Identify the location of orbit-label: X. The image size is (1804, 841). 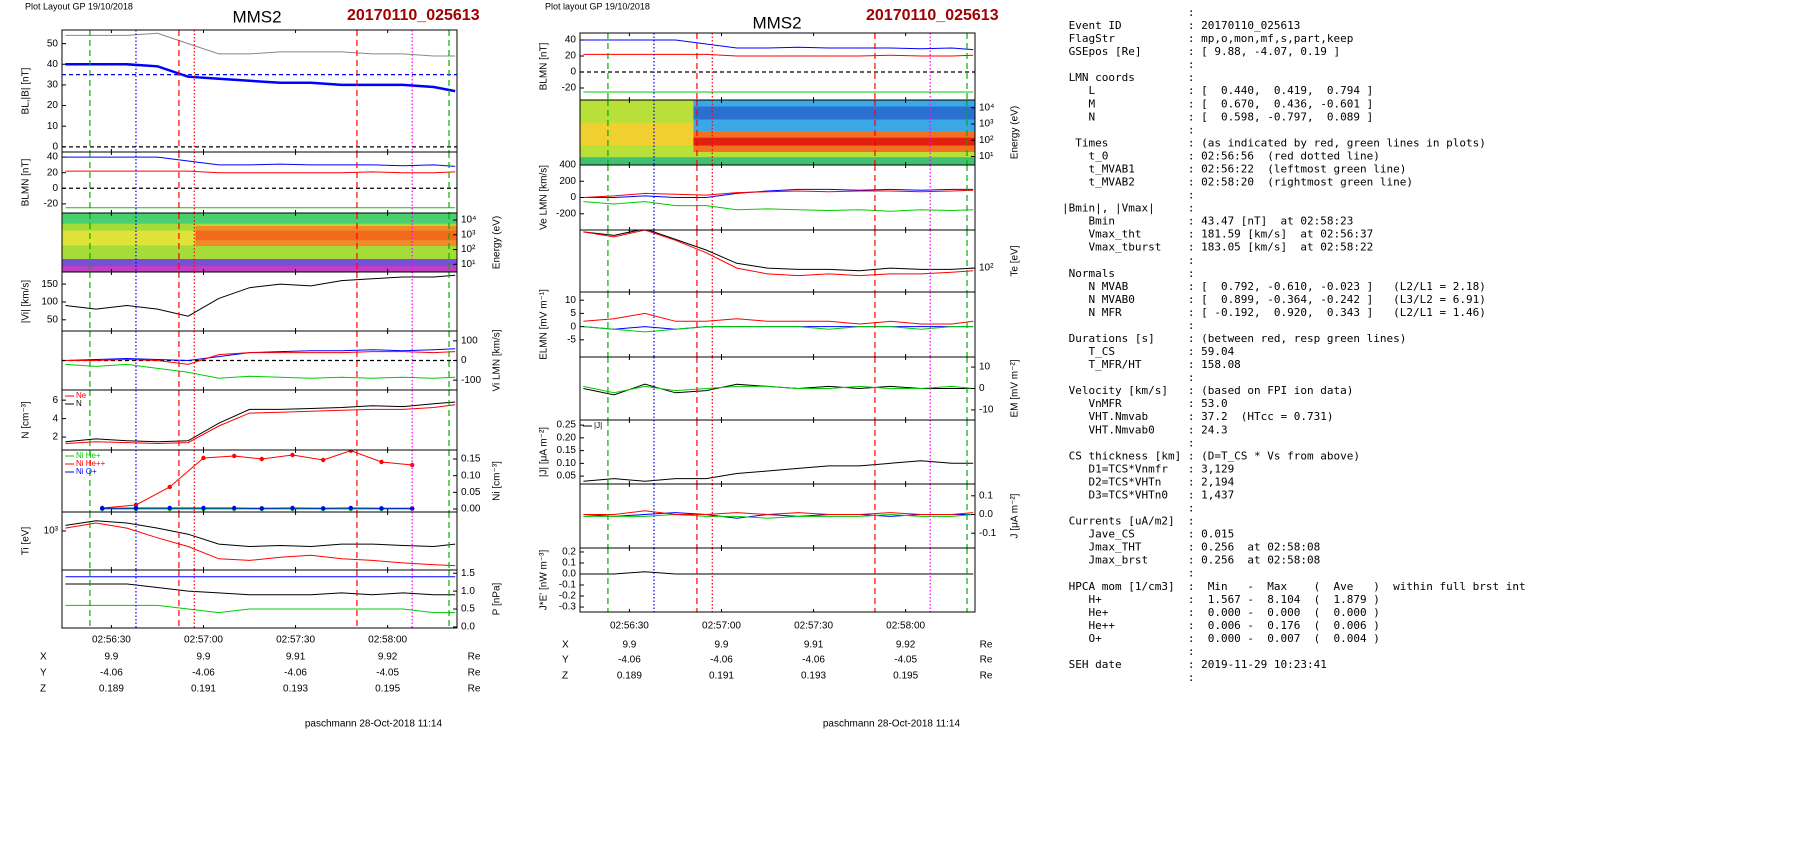
(565, 645).